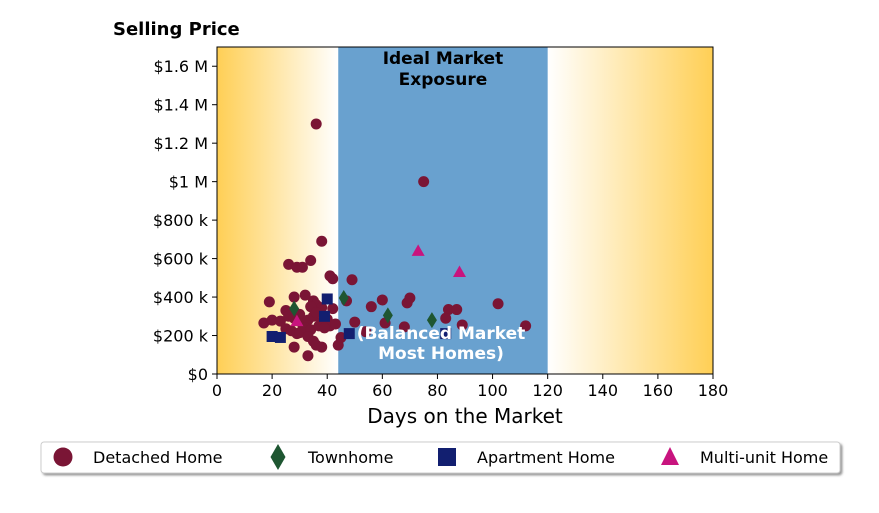 The width and height of the screenshot is (879, 513). Describe the element at coordinates (181, 336) in the screenshot. I see `y-tick-label: $200 k` at that location.